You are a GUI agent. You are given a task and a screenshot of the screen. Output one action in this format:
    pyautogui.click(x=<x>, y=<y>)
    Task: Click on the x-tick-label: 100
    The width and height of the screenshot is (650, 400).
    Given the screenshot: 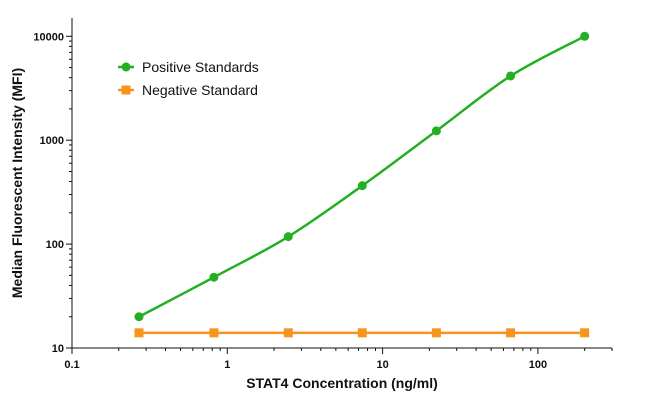 What is the action you would take?
    pyautogui.click(x=538, y=365)
    